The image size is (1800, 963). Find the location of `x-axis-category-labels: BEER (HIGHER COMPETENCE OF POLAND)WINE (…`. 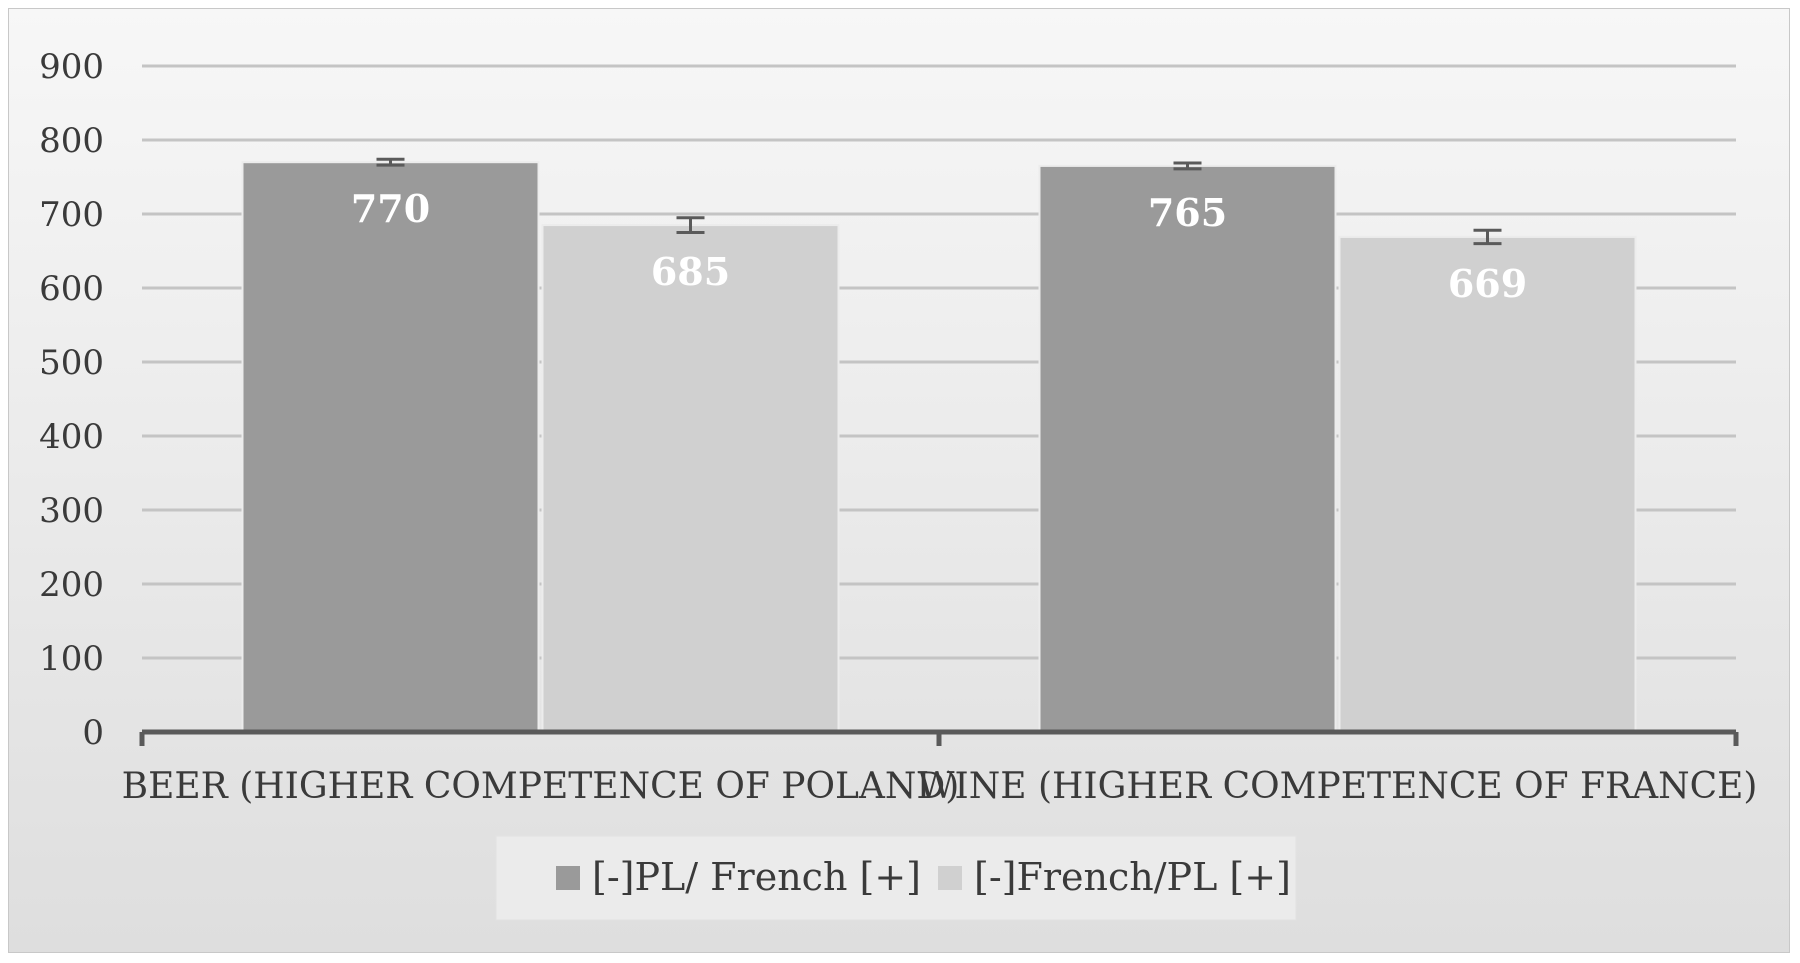

x-axis-category-labels: BEER (HIGHER COMPETENCE OF POLAND)WINE (… is located at coordinates (940, 786).